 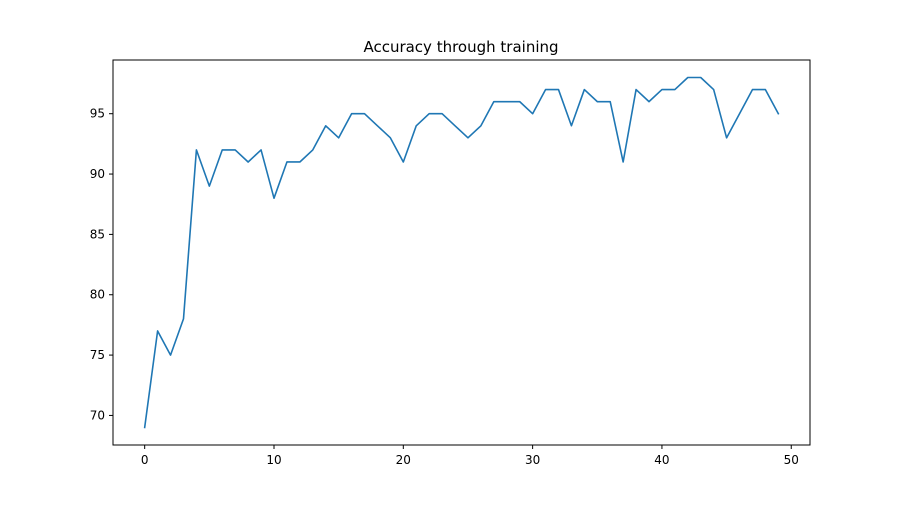 What do you see at coordinates (791, 460) in the screenshot?
I see `x-tick-label: 50` at bounding box center [791, 460].